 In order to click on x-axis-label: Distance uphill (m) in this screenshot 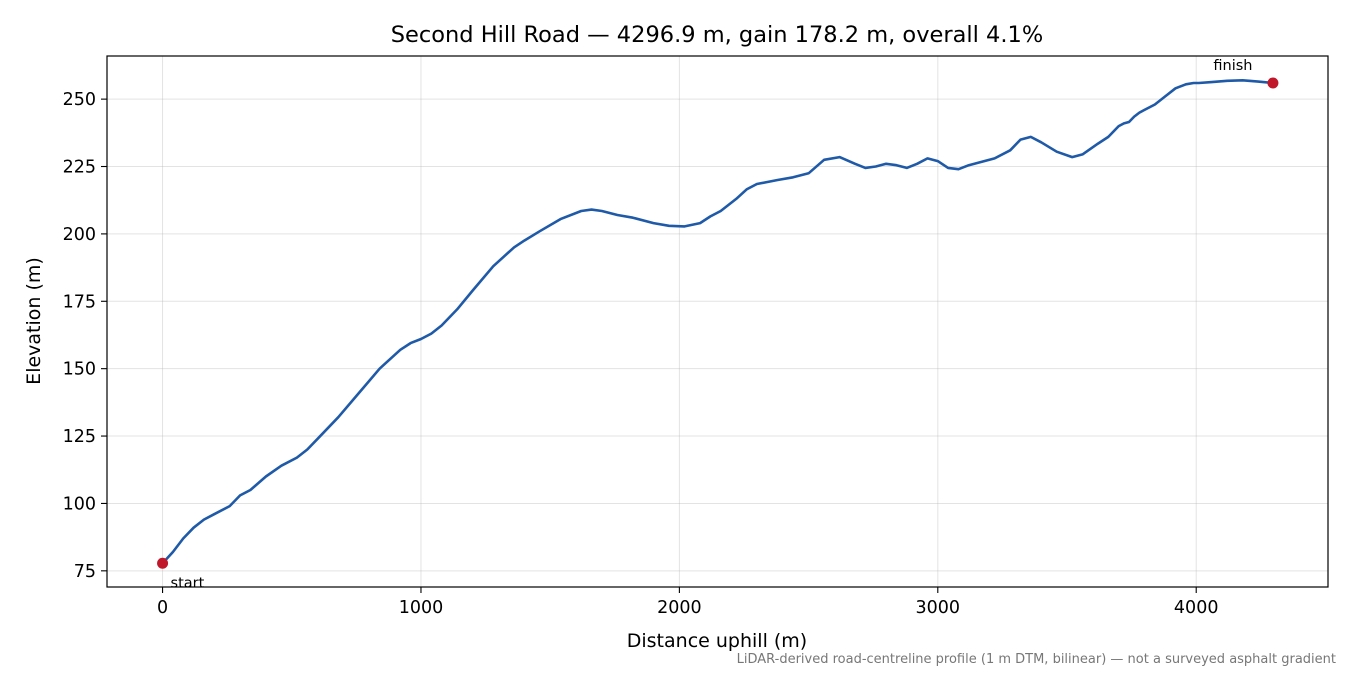, I will do `click(717, 641)`.